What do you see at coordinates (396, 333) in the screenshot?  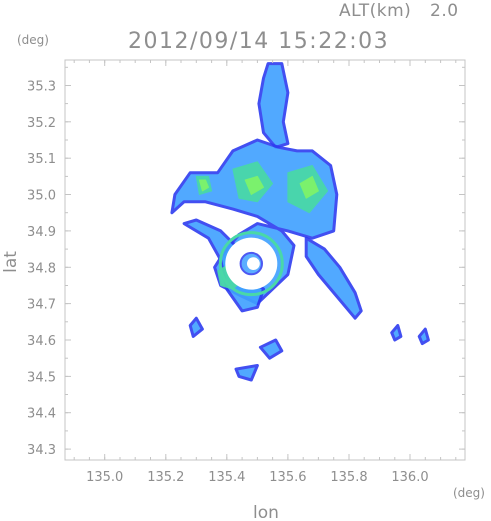 I see `echo-region-east-far-a` at bounding box center [396, 333].